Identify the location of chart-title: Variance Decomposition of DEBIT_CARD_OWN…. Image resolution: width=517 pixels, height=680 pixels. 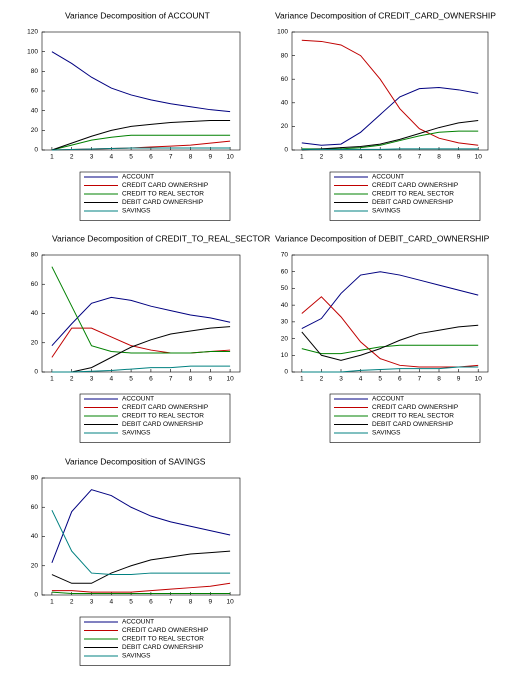
(382, 238).